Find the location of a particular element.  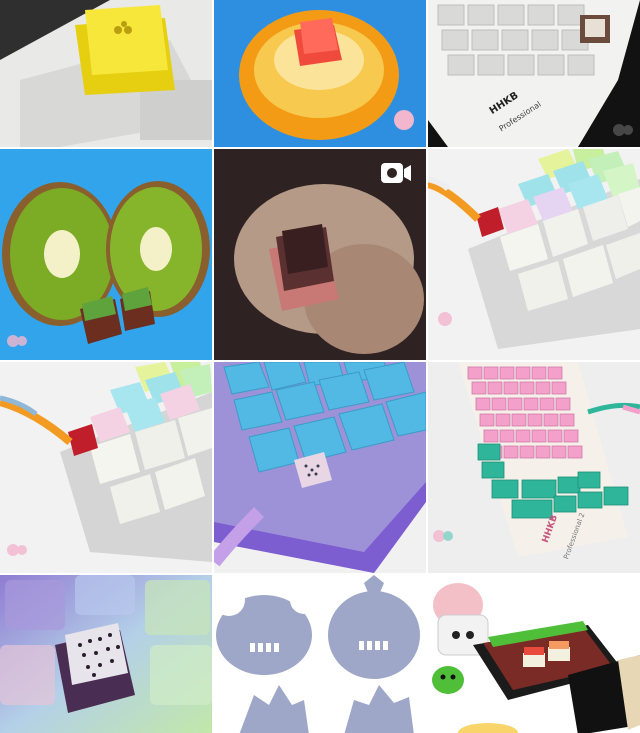

orange-keycap-image is located at coordinates (320, 73).